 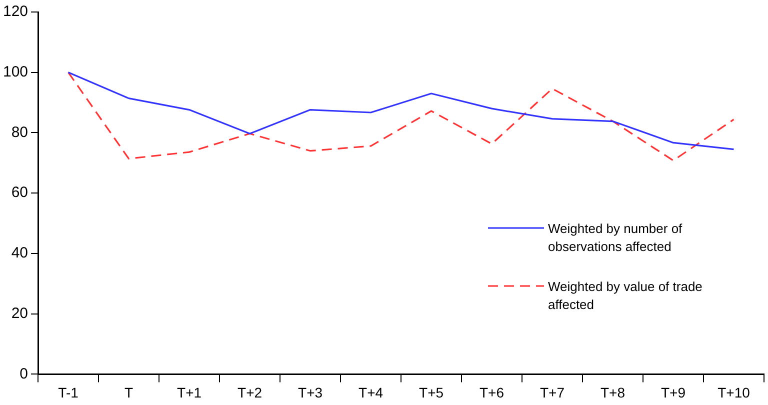 I want to click on legend-label: Weighted by number of observations affected, so click(x=616, y=238).